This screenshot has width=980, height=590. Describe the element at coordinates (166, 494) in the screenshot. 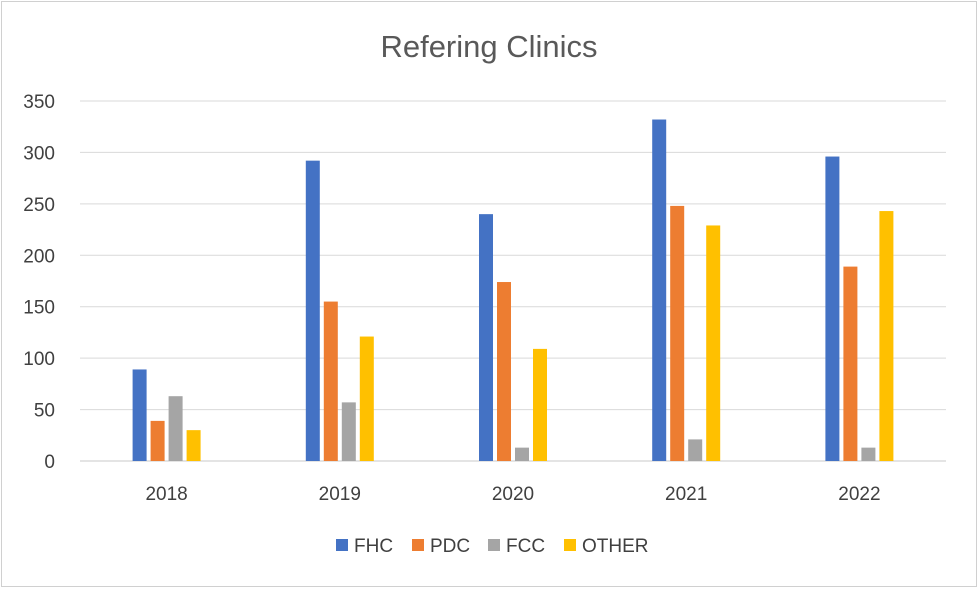

I see `x-tick-label: 2018` at that location.